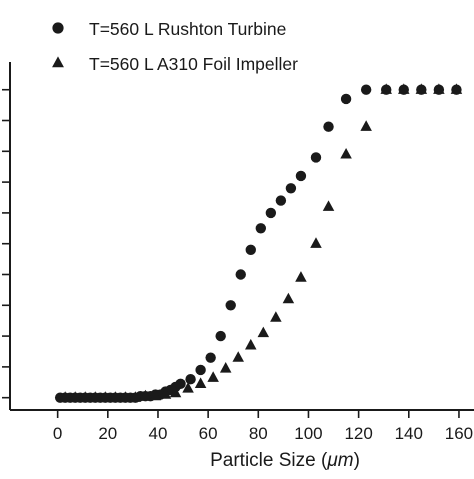 This screenshot has width=474, height=479. What do you see at coordinates (258, 433) in the screenshot?
I see `x-tick-label: 80` at bounding box center [258, 433].